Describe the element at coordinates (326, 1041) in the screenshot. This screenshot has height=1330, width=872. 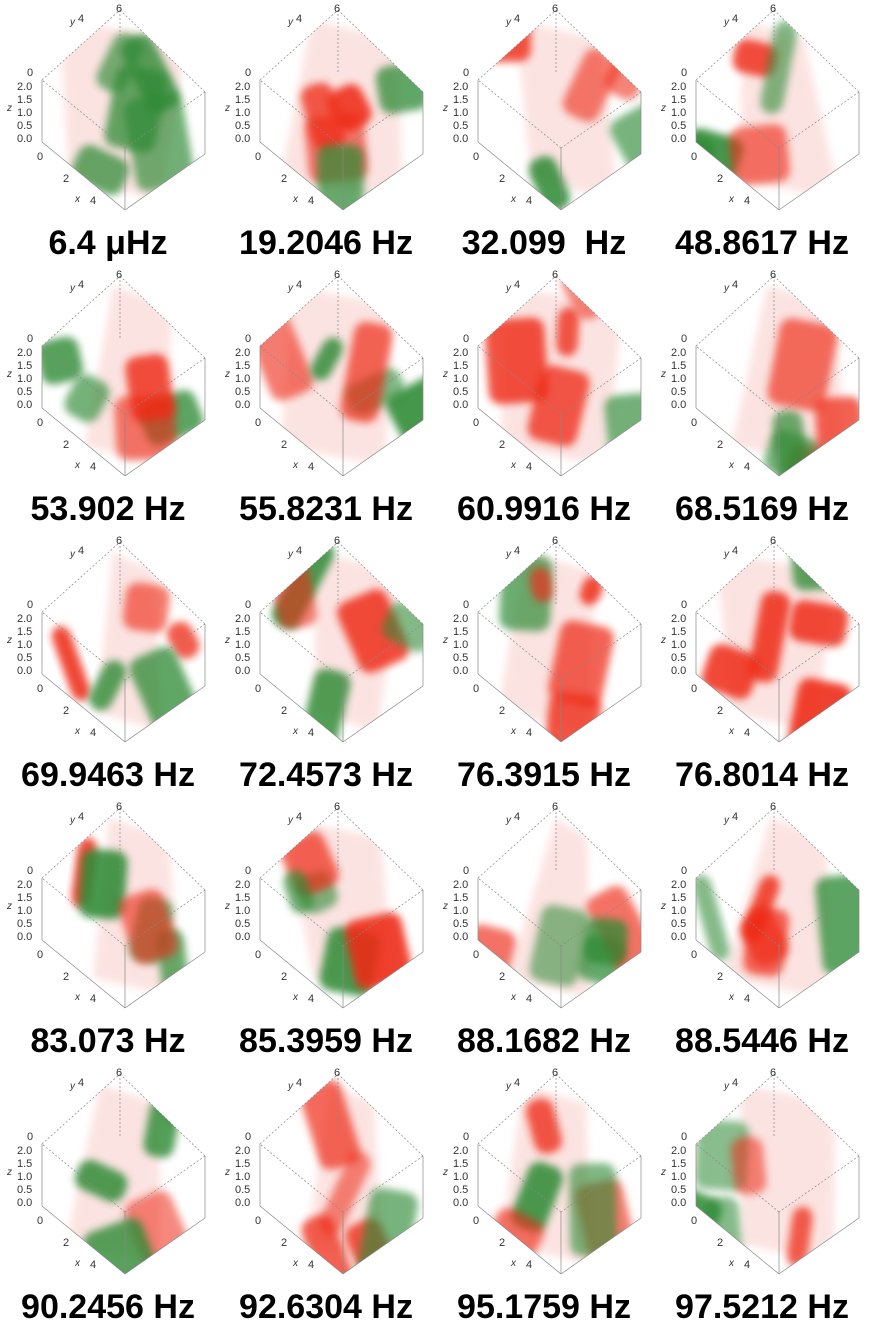
I see `frequency-label: 85.3959 Hz` at that location.